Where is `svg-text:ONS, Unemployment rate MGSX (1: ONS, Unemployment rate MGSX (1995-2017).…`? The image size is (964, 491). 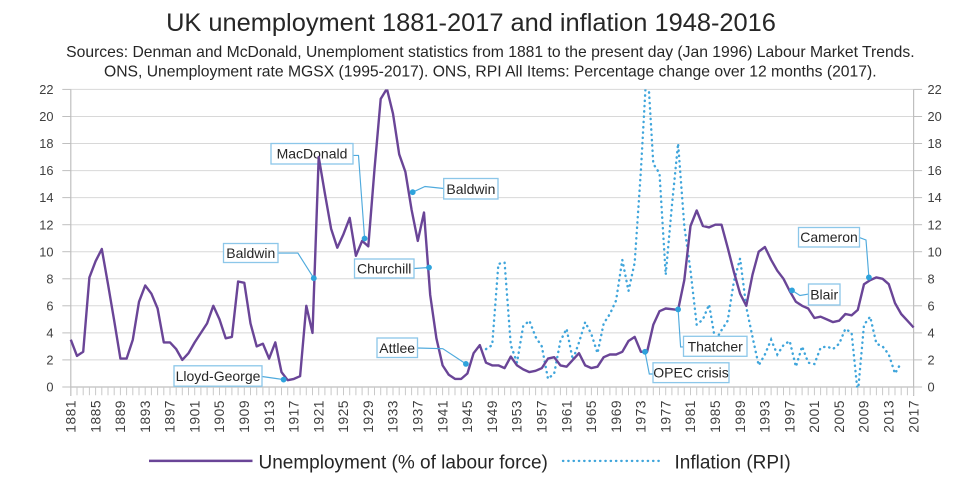
svg-text:ONS, Unemployment rate MGSX (1: ONS, Unemployment rate MGSX (1995-2017).… is located at coordinates (490, 72).